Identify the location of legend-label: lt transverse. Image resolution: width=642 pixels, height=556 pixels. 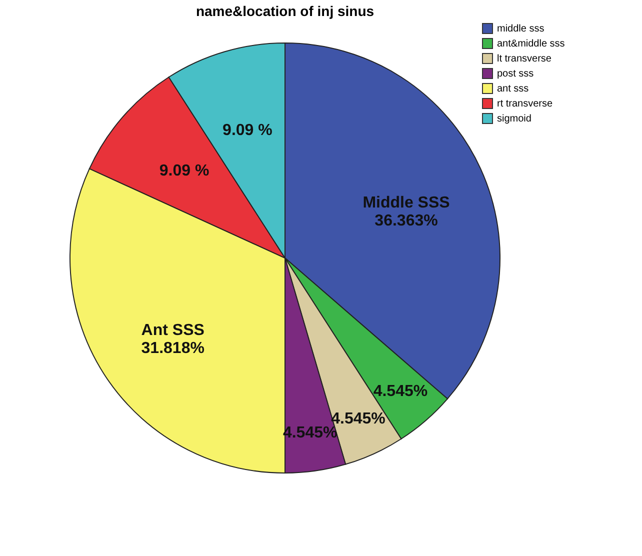
(524, 59).